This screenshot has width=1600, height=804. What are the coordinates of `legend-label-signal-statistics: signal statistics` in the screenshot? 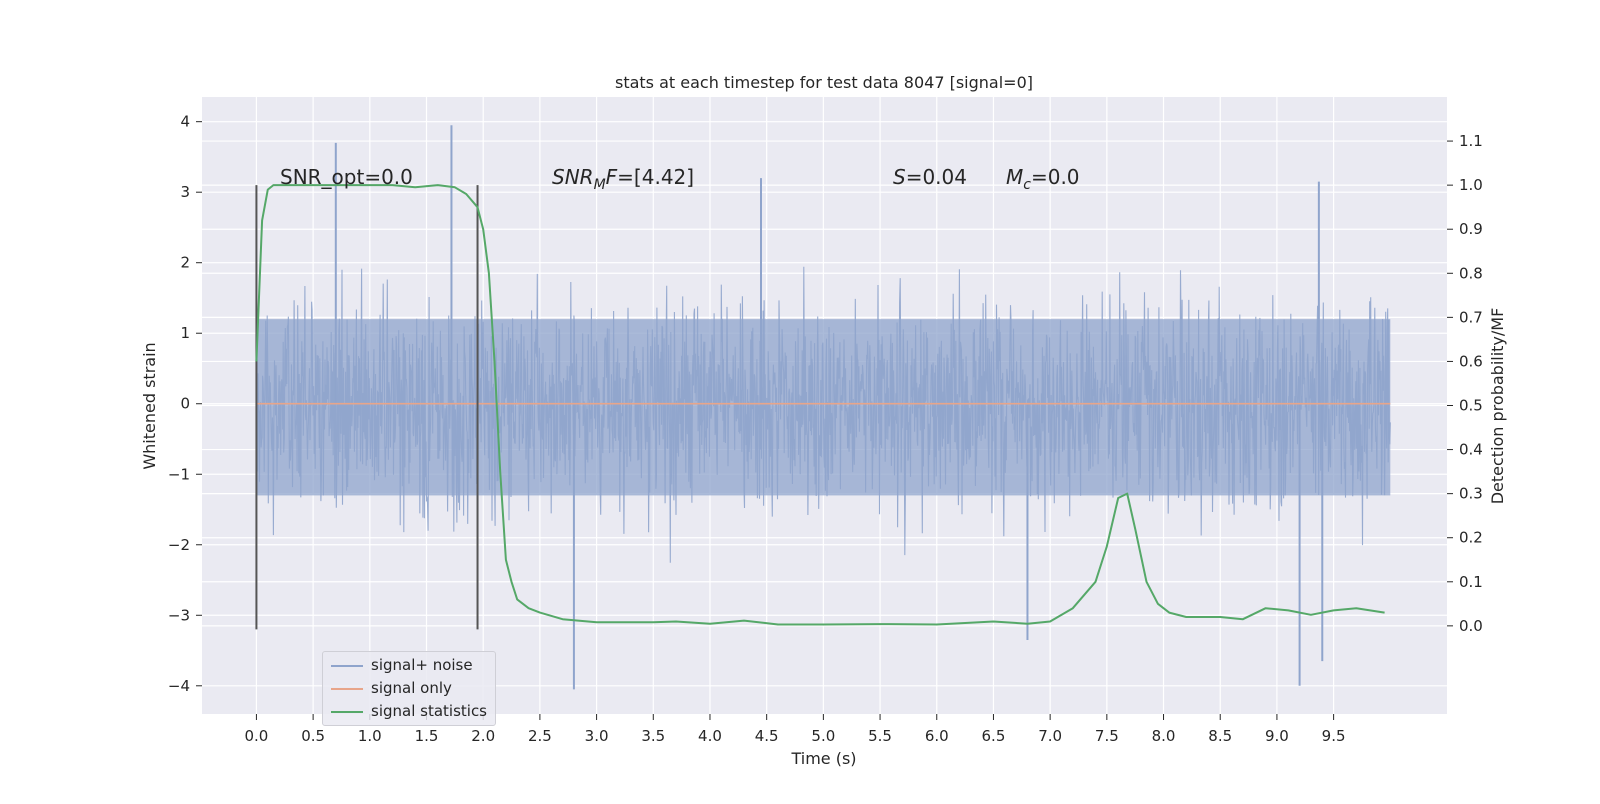 It's located at (429, 711).